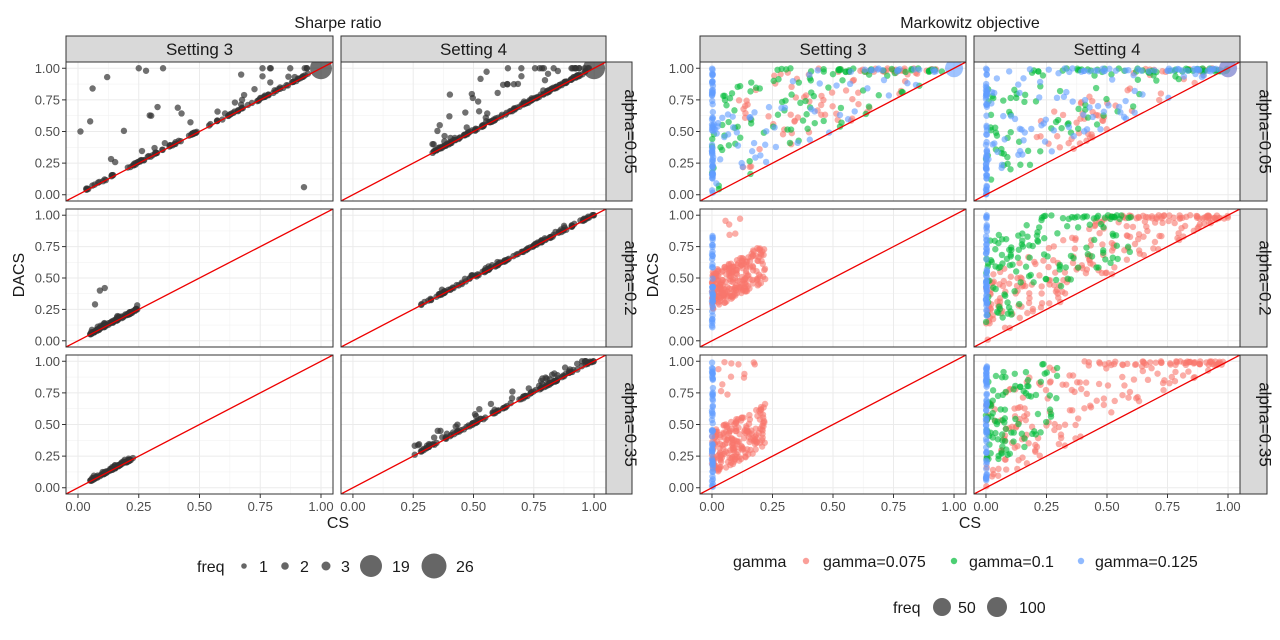 The image size is (1280, 640). I want to click on y-tick-label: 1.00, so click(681, 68).